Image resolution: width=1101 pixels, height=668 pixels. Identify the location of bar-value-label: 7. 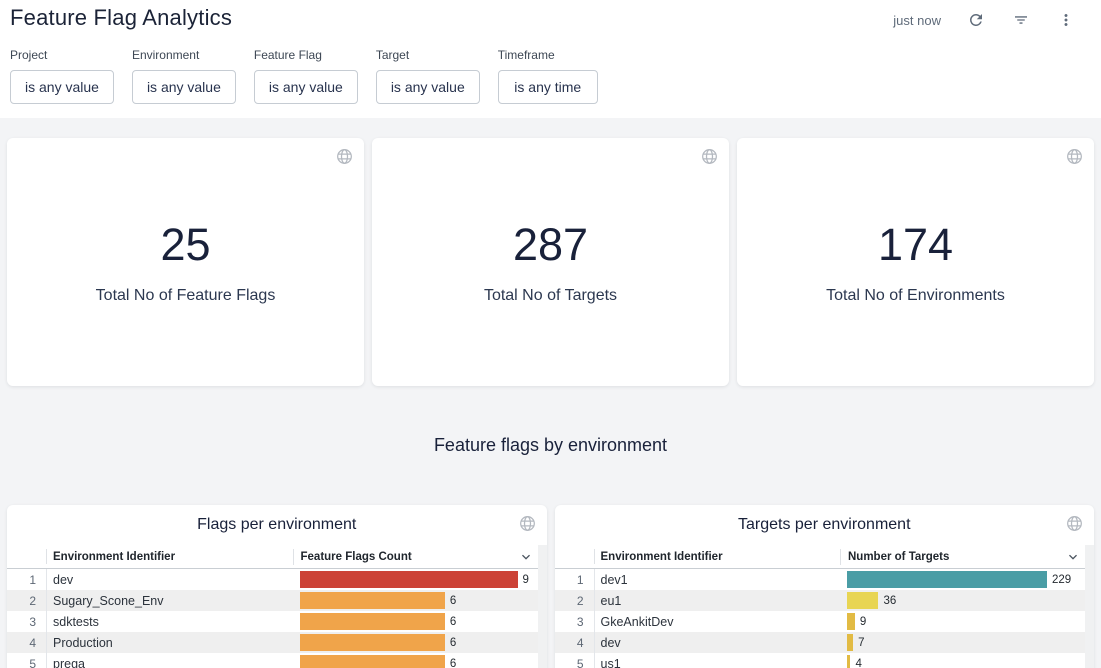
(861, 642).